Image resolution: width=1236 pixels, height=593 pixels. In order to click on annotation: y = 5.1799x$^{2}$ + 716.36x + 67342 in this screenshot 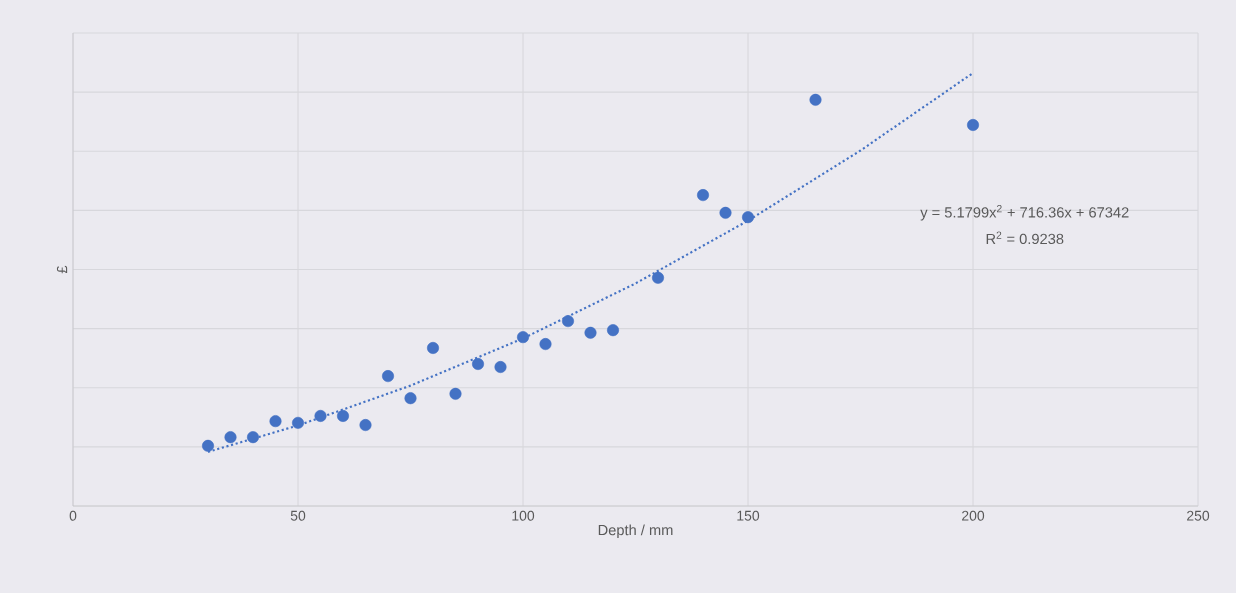, I will do `click(1024, 212)`.